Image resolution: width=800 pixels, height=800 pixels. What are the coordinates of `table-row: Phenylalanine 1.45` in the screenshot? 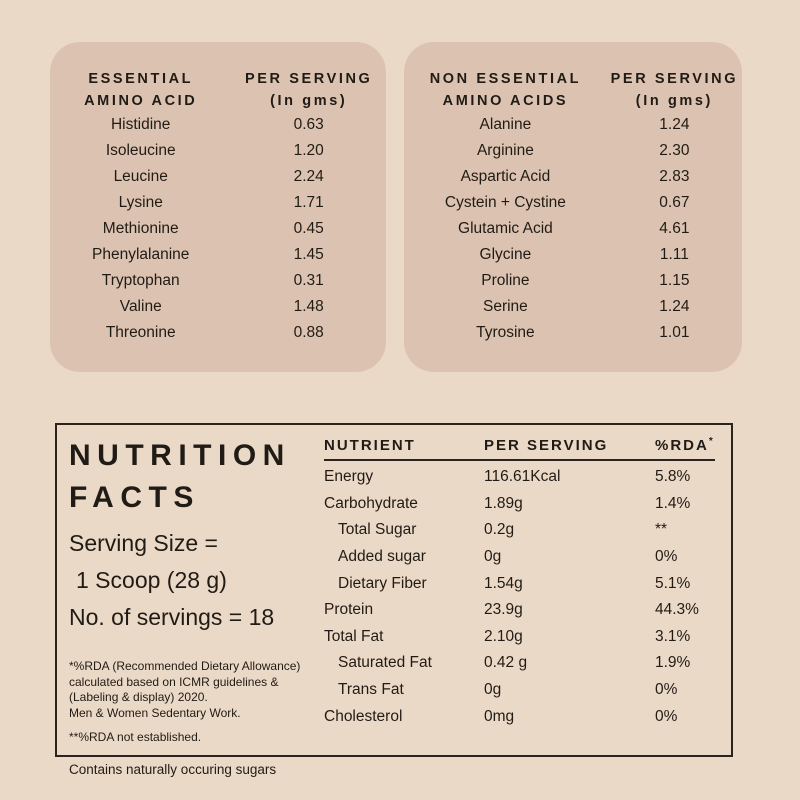 It's located at (218, 255).